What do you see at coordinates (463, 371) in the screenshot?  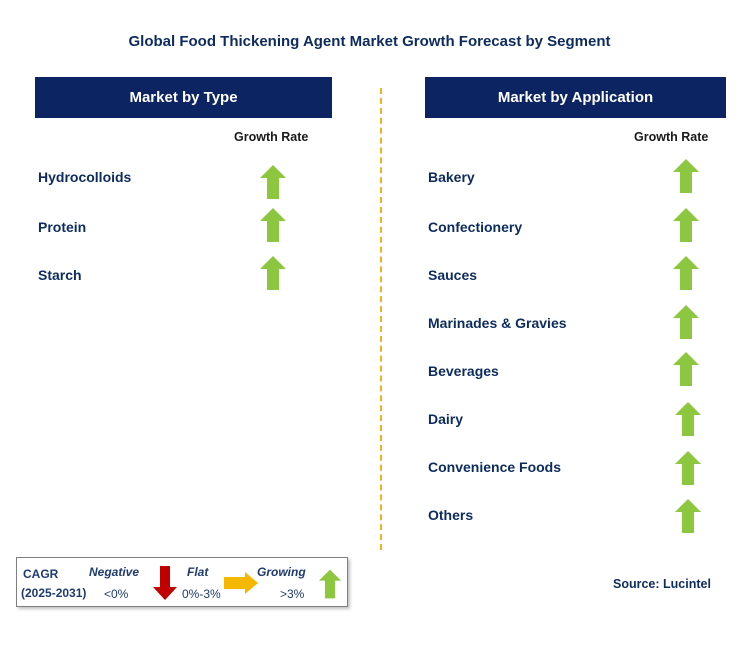 I see `application-row-label: Beverages` at bounding box center [463, 371].